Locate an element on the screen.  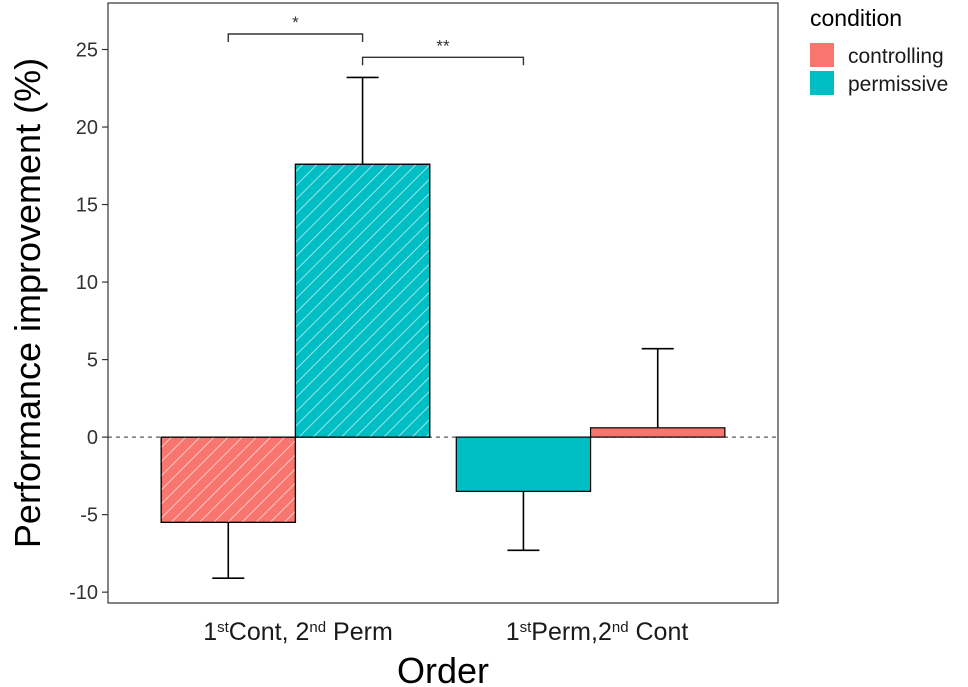
cat1-ord1: 1 is located at coordinates (513, 632).